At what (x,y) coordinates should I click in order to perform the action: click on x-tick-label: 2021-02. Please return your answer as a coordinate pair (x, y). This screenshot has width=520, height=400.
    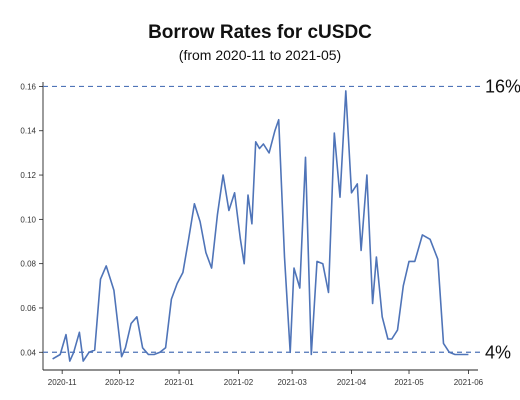
    Looking at the image, I should click on (239, 382).